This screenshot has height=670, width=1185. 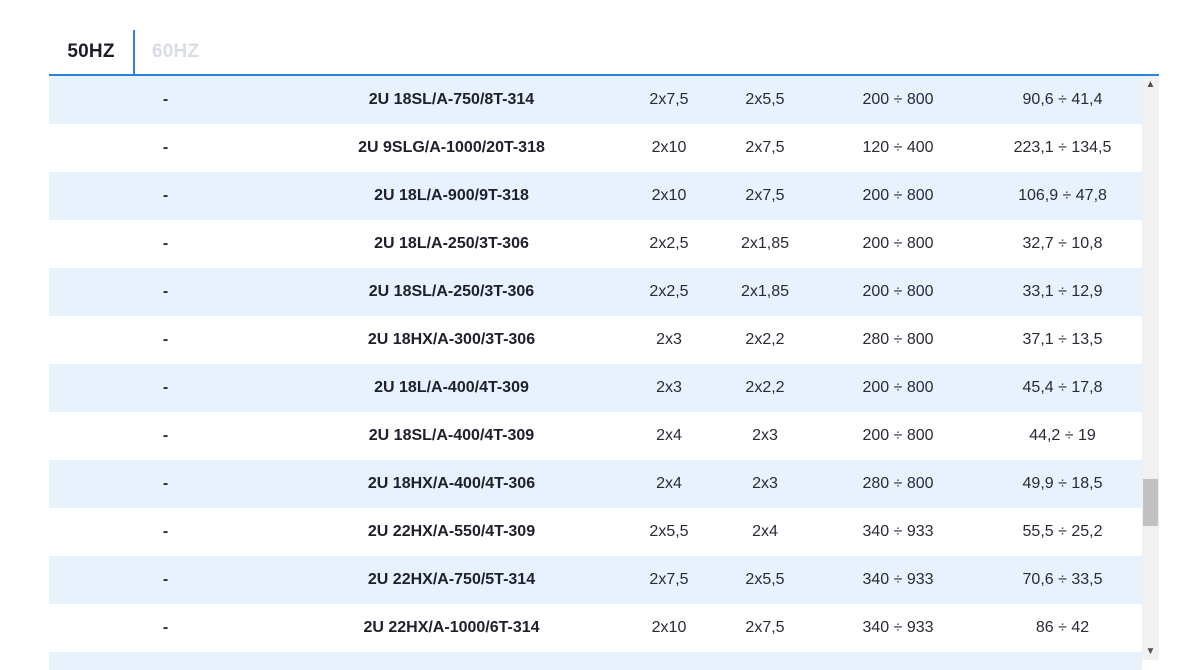 I want to click on cell-flow: 45,4 ÷ 17,8, so click(x=1062, y=388).